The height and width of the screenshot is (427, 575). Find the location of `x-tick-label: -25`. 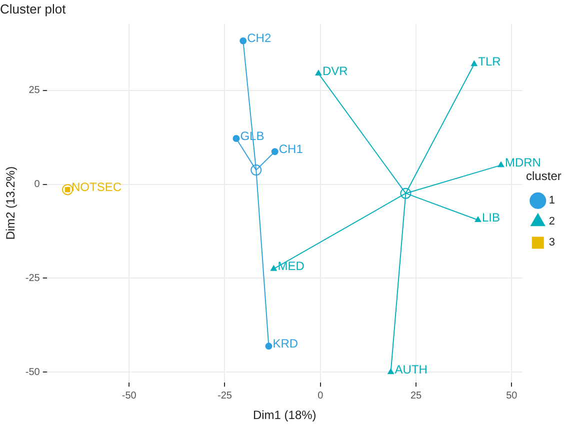

x-tick-label: -25 is located at coordinates (225, 396).